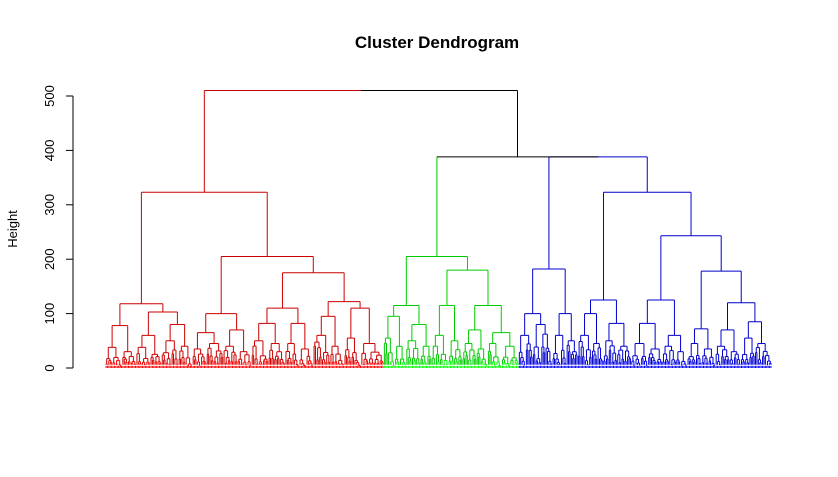 Image resolution: width=838 pixels, height=477 pixels. Describe the element at coordinates (49, 259) in the screenshot. I see `y-tick-label: 200` at that location.